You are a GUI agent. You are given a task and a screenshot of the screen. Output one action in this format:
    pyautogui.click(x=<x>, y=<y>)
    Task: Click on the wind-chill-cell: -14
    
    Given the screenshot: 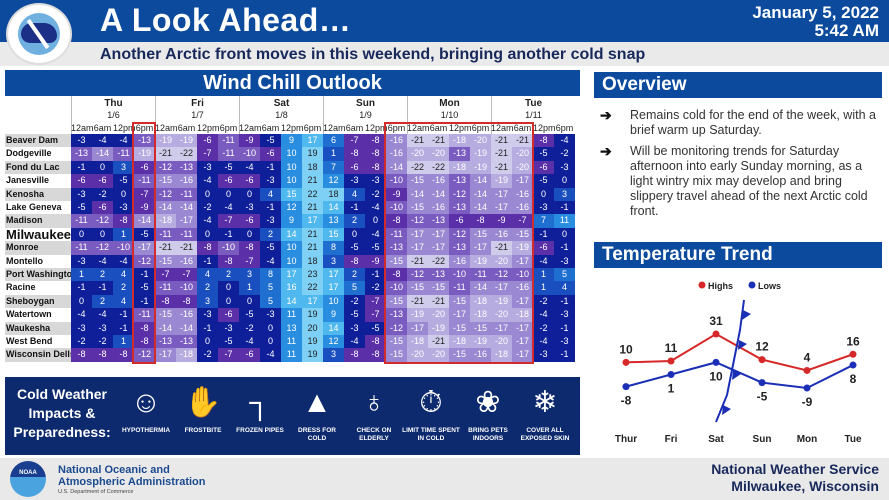 What is the action you would take?
    pyautogui.click(x=438, y=194)
    